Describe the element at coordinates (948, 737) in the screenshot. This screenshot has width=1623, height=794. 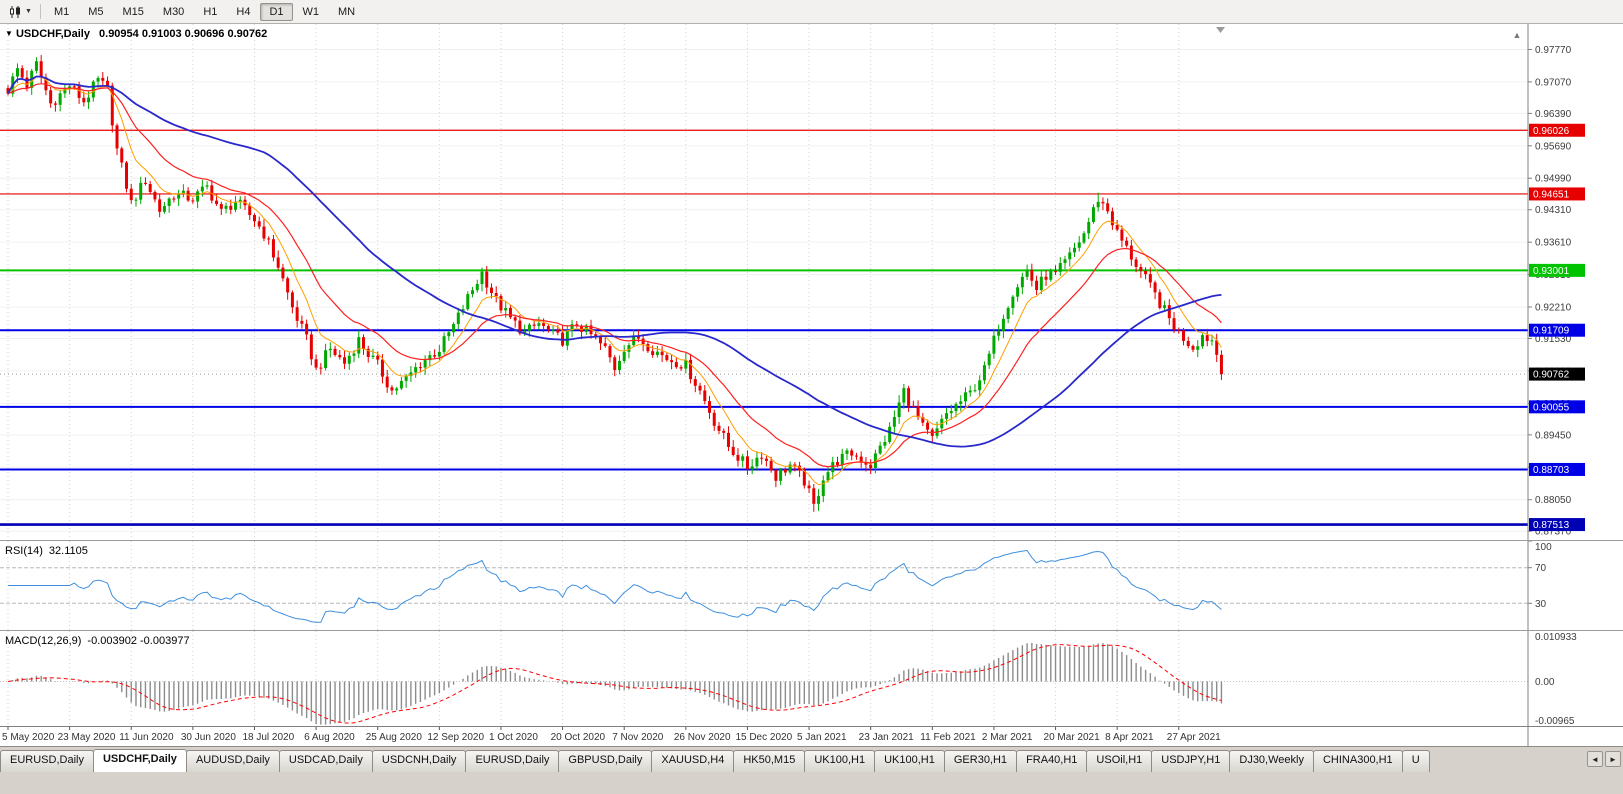
I see `svg-text: 11 Feb 2021` at that location.